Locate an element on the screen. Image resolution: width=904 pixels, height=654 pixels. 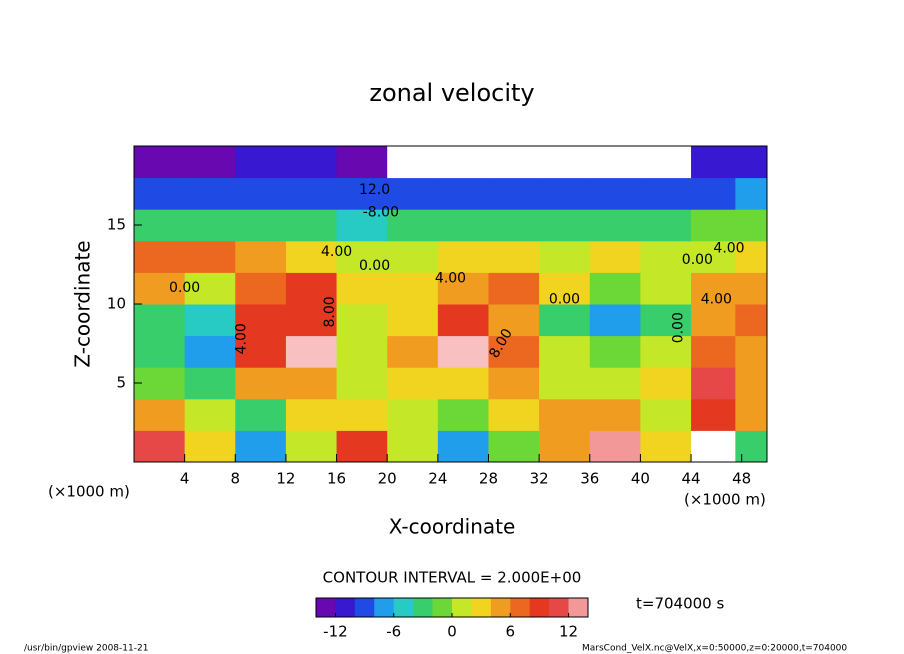
x-tick-label: 20 is located at coordinates (387, 479).